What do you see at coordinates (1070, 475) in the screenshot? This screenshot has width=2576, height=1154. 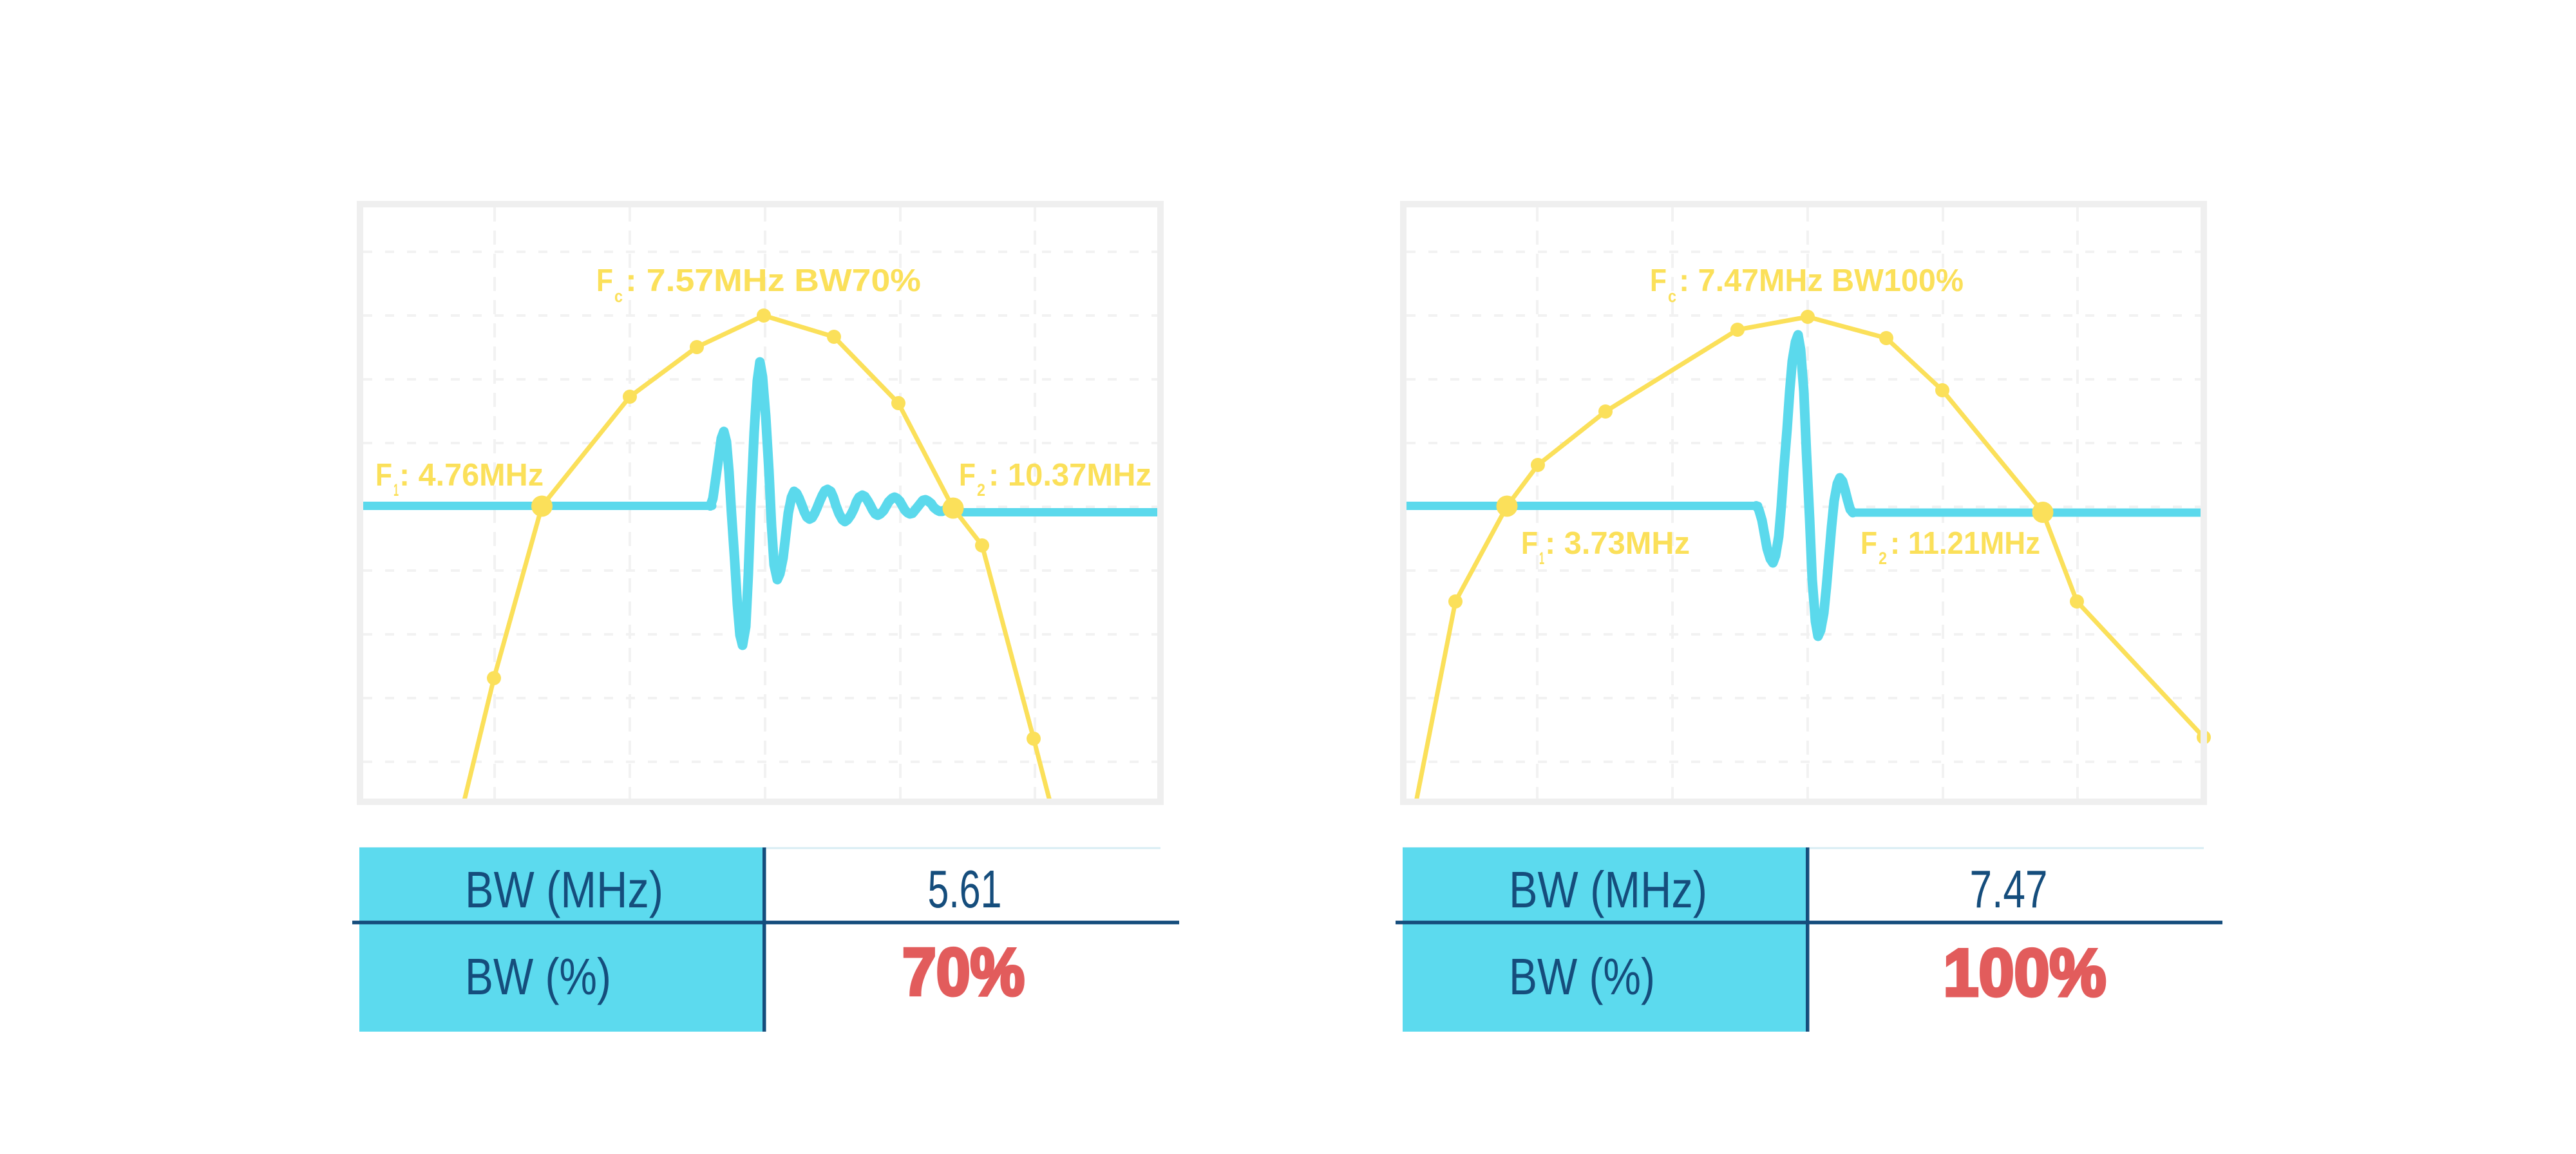 I see `svg-text:: 10.37MHz: : 10.37MHz` at bounding box center [1070, 475].